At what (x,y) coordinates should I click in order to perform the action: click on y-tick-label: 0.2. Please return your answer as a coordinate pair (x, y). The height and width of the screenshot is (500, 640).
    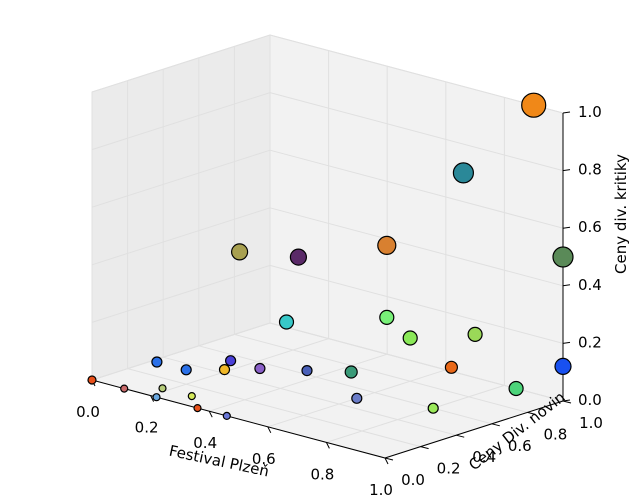
    Looking at the image, I should click on (449, 469).